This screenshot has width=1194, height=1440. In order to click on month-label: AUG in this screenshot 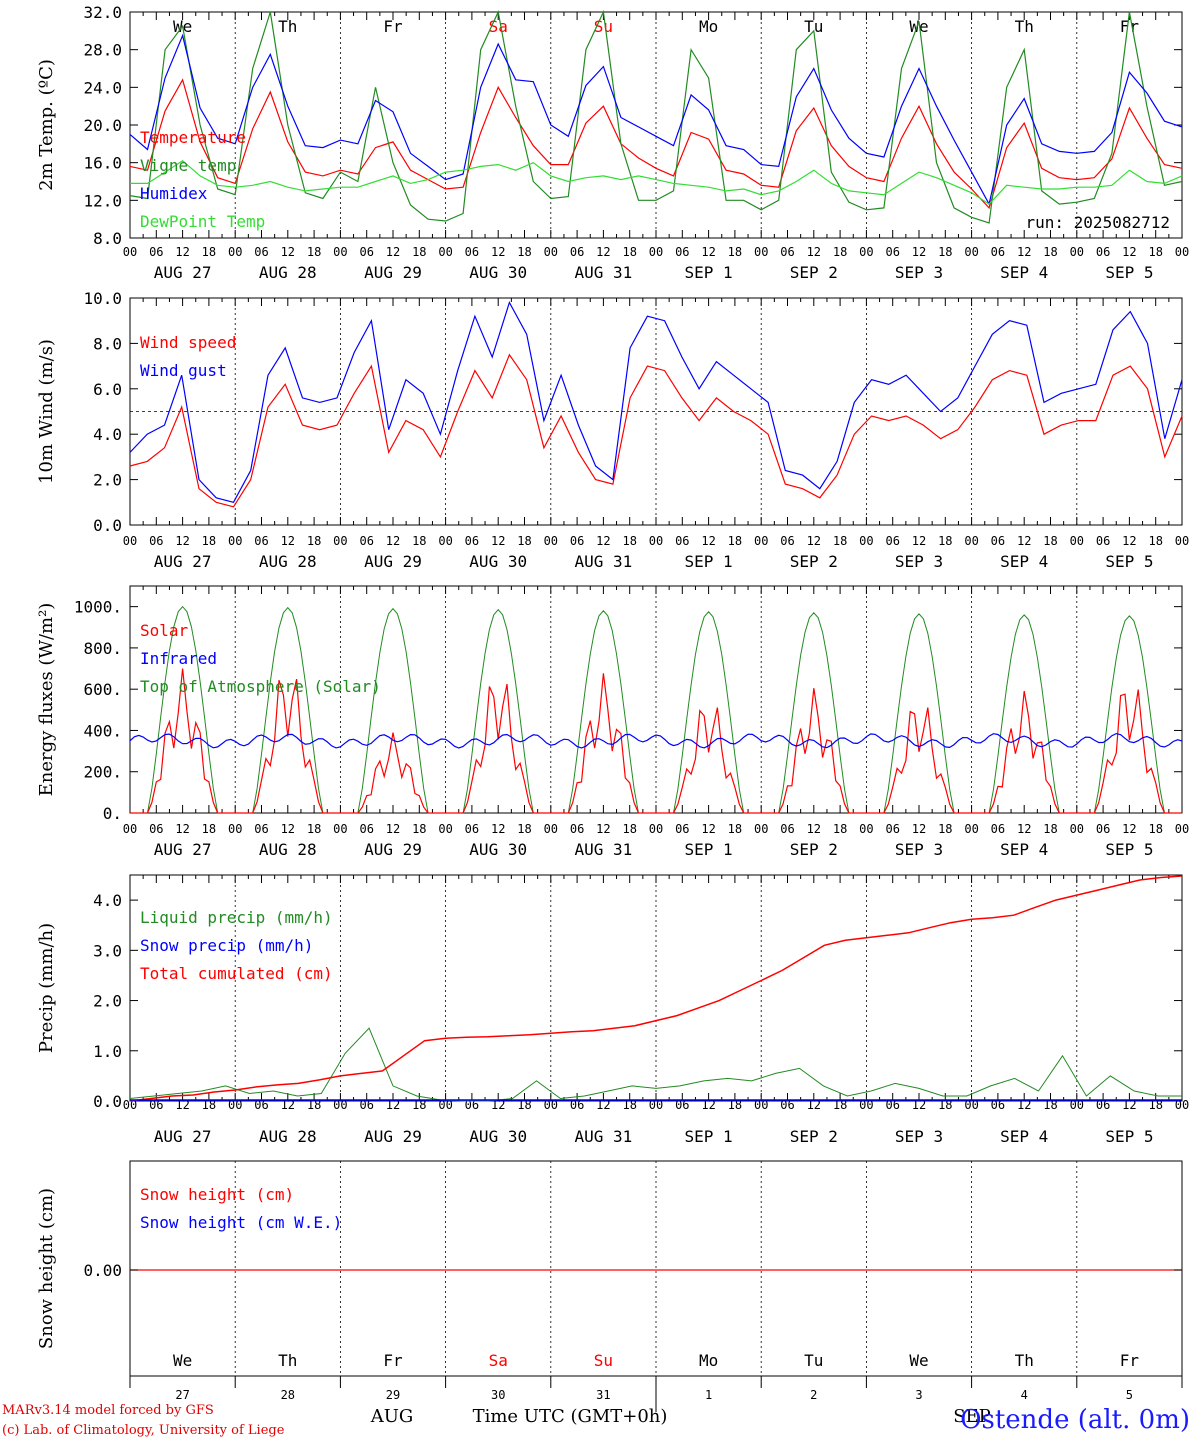, I will do `click(392, 1416)`.